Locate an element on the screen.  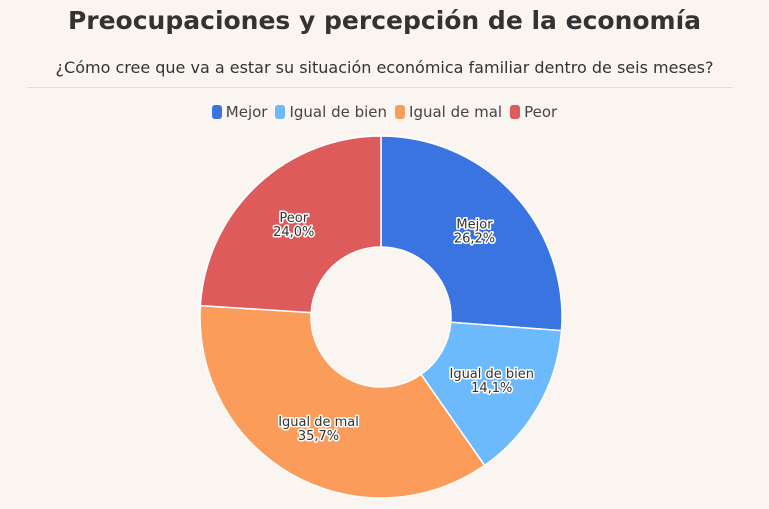
slice-igual-de-bien is located at coordinates (491, 394).